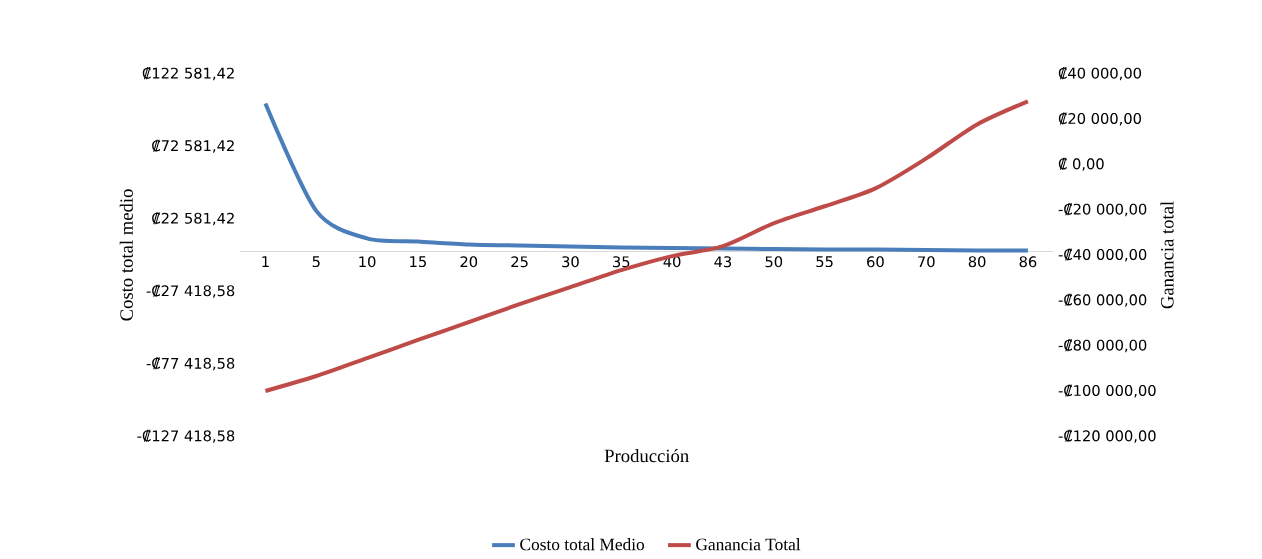 The image size is (1262, 559). What do you see at coordinates (621, 262) in the screenshot?
I see `x-tick-label: 35` at bounding box center [621, 262].